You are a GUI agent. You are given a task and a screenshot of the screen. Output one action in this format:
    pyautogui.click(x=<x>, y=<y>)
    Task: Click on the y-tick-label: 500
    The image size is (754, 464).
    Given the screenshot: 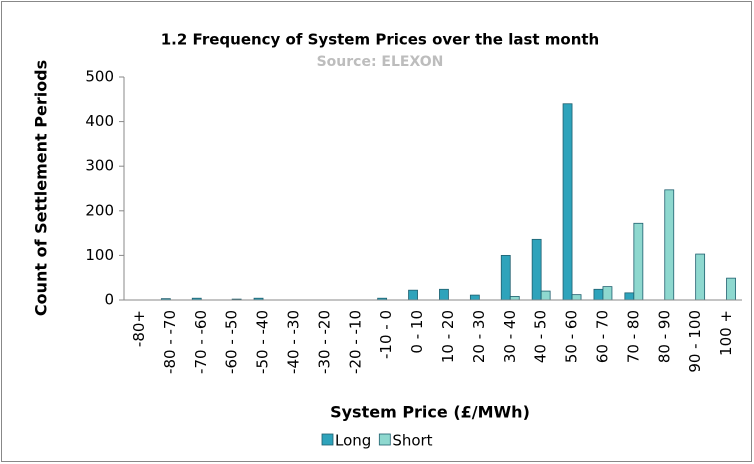 What is the action you would take?
    pyautogui.click(x=99, y=77)
    